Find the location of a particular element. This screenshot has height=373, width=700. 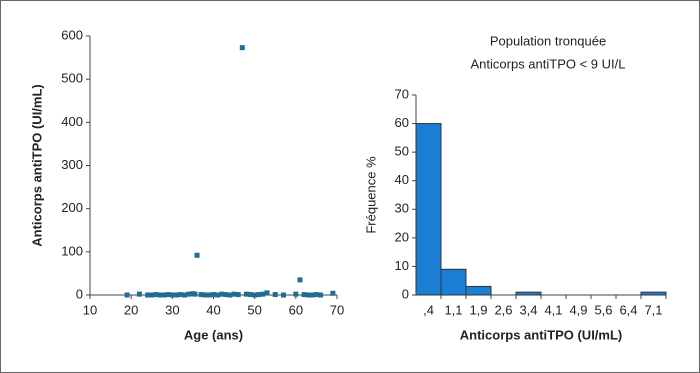

y-tick-label: 50 is located at coordinates (402, 151).